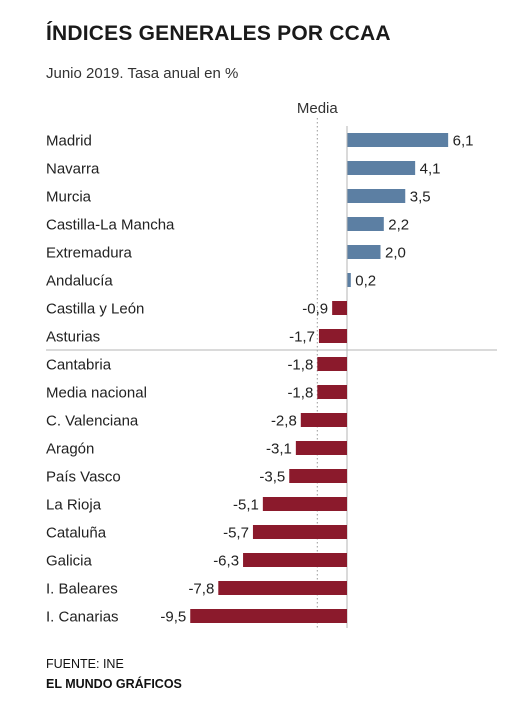 Image resolution: width=506 pixels, height=706 pixels. I want to click on credit-note: EL MUNDO GRÁFICOS, so click(114, 684).